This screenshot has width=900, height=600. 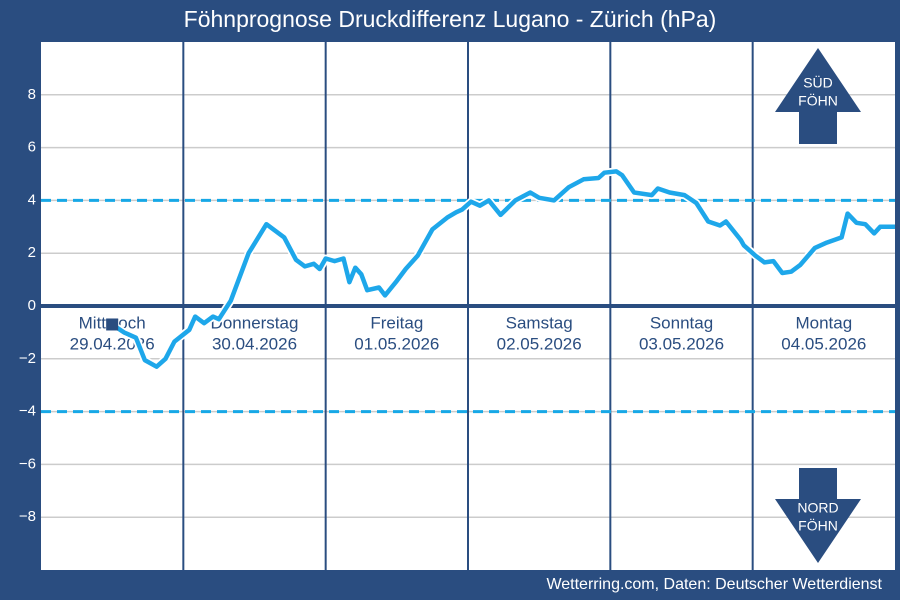 I want to click on start-marker, so click(x=112, y=324).